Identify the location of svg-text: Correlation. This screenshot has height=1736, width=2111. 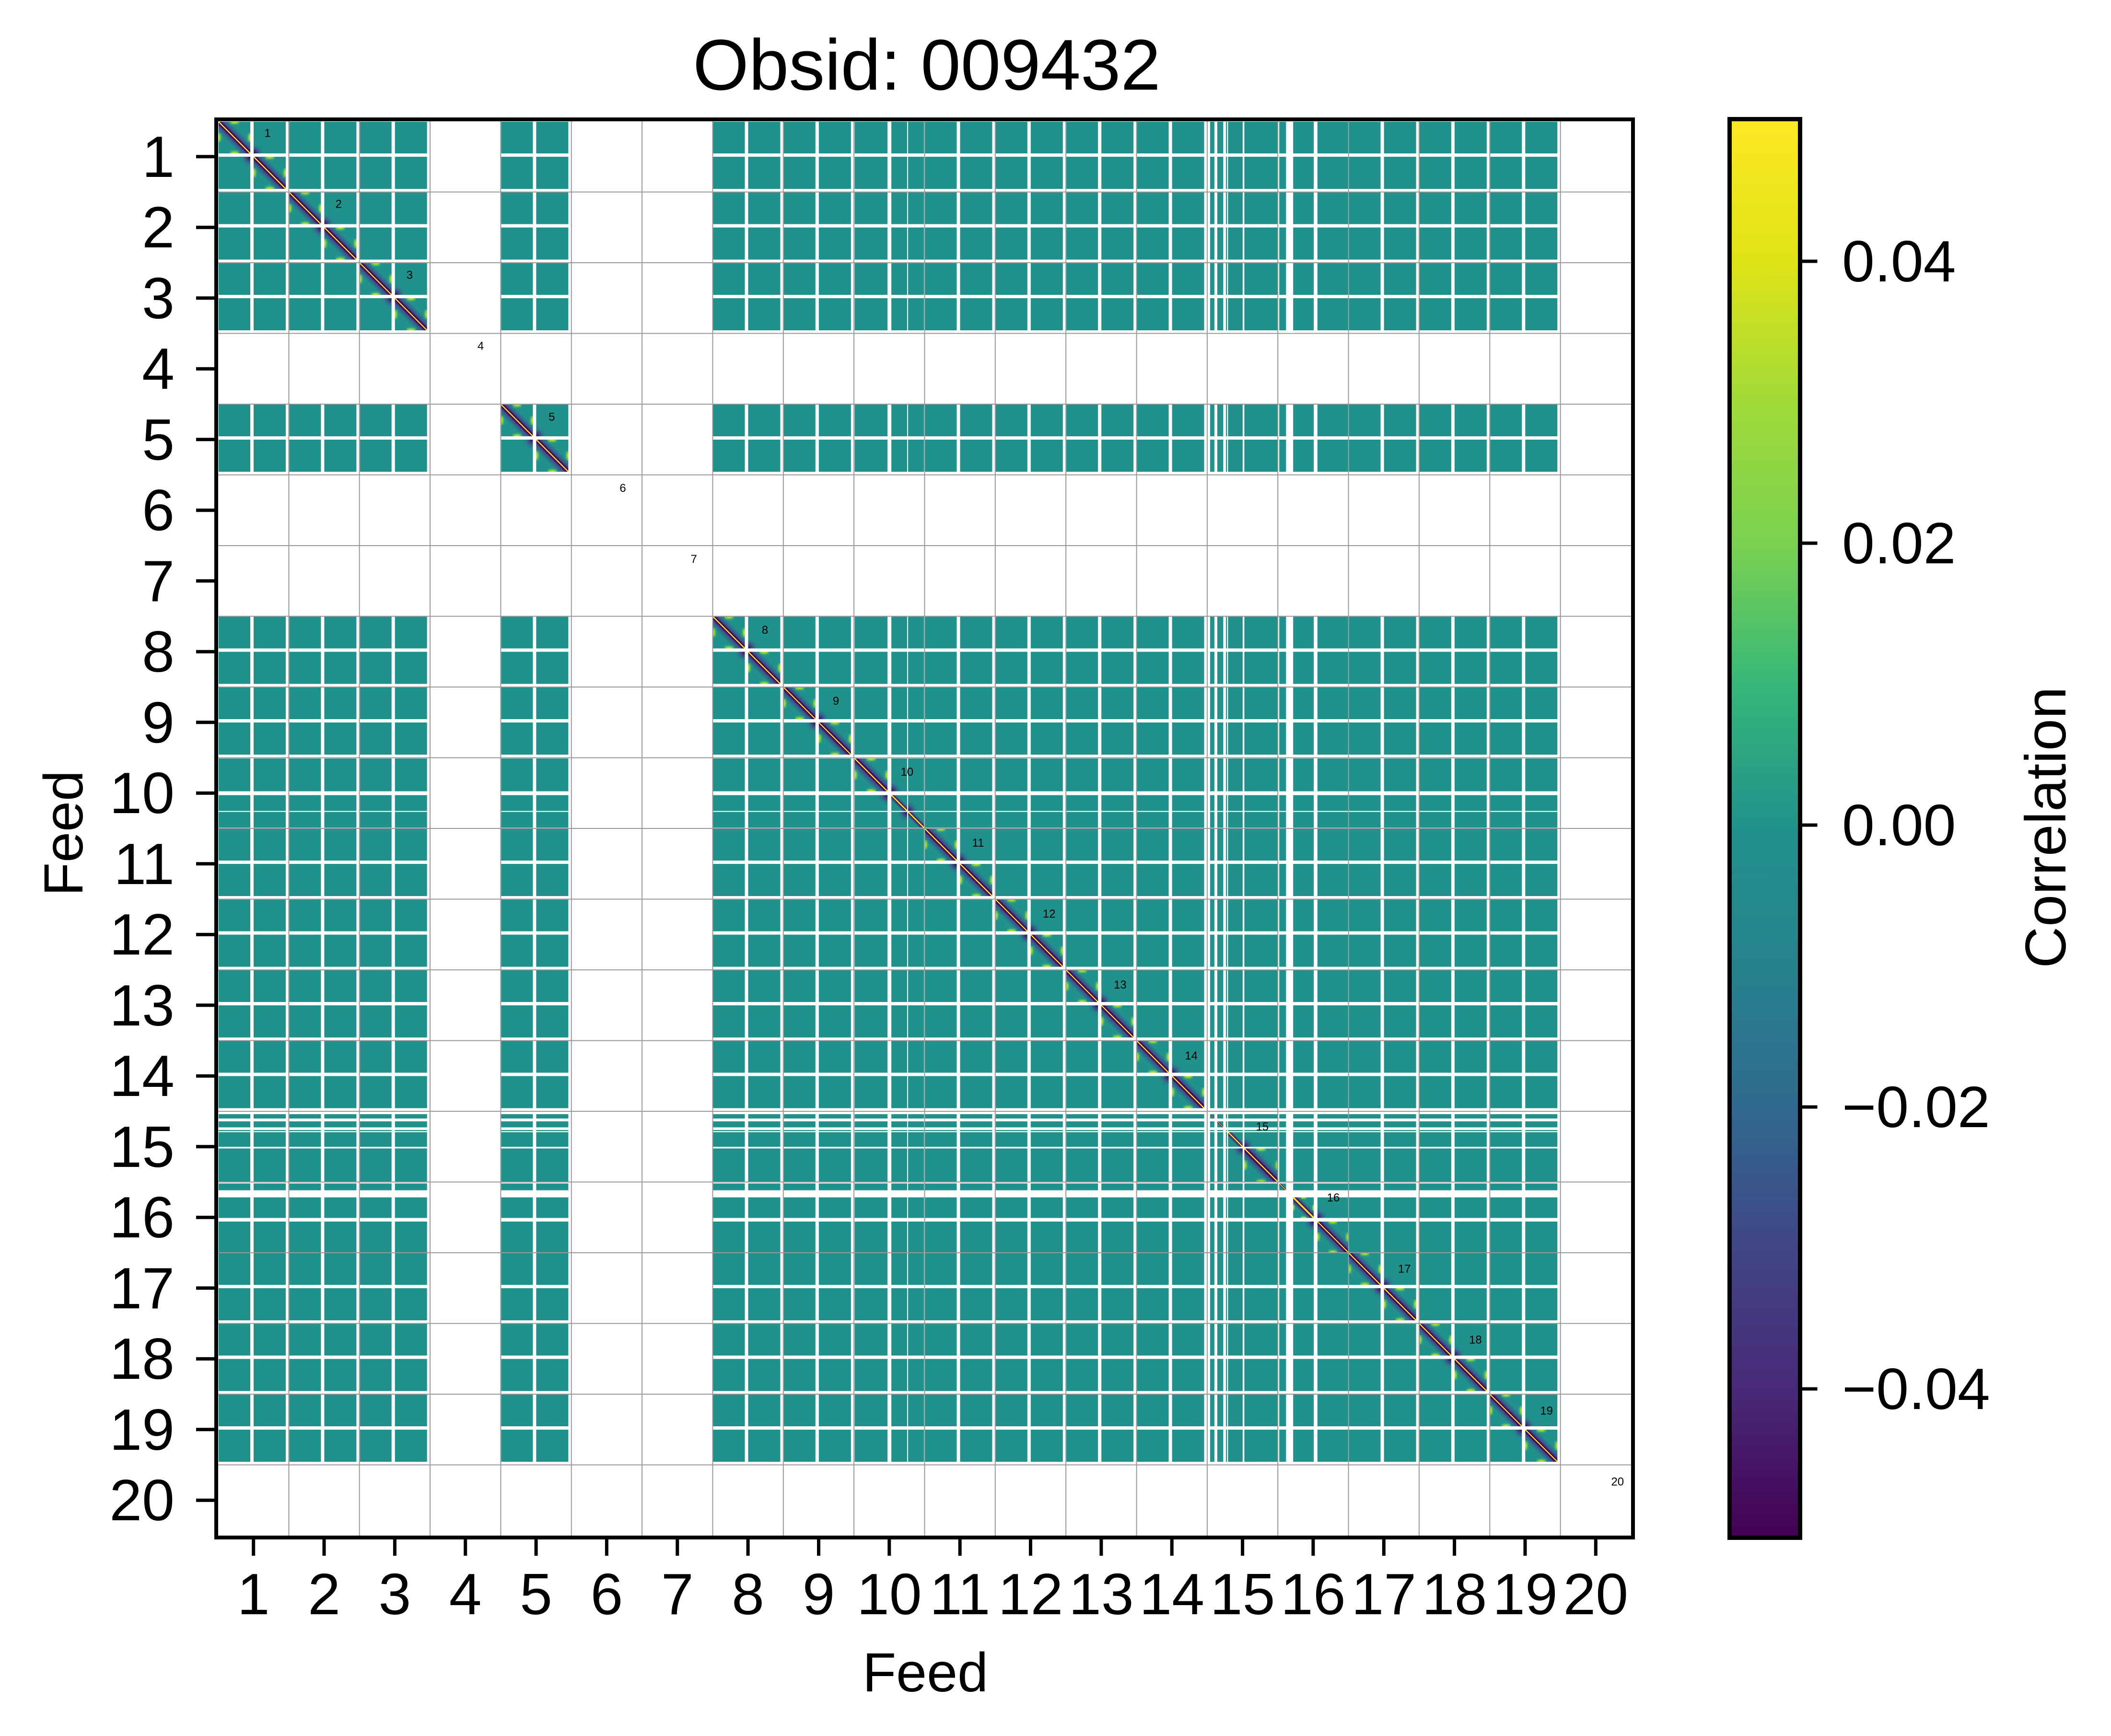
(2046, 827).